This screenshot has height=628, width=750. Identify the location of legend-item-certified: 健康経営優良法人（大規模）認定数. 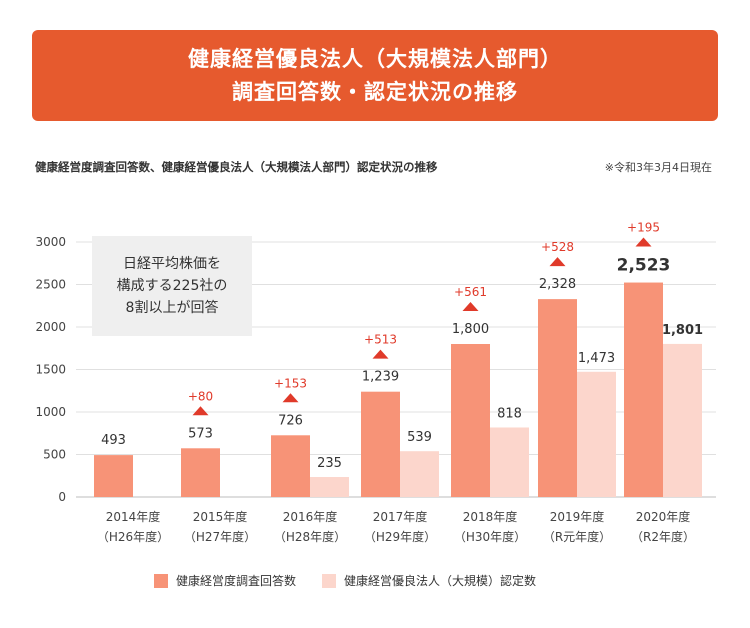
(429, 580).